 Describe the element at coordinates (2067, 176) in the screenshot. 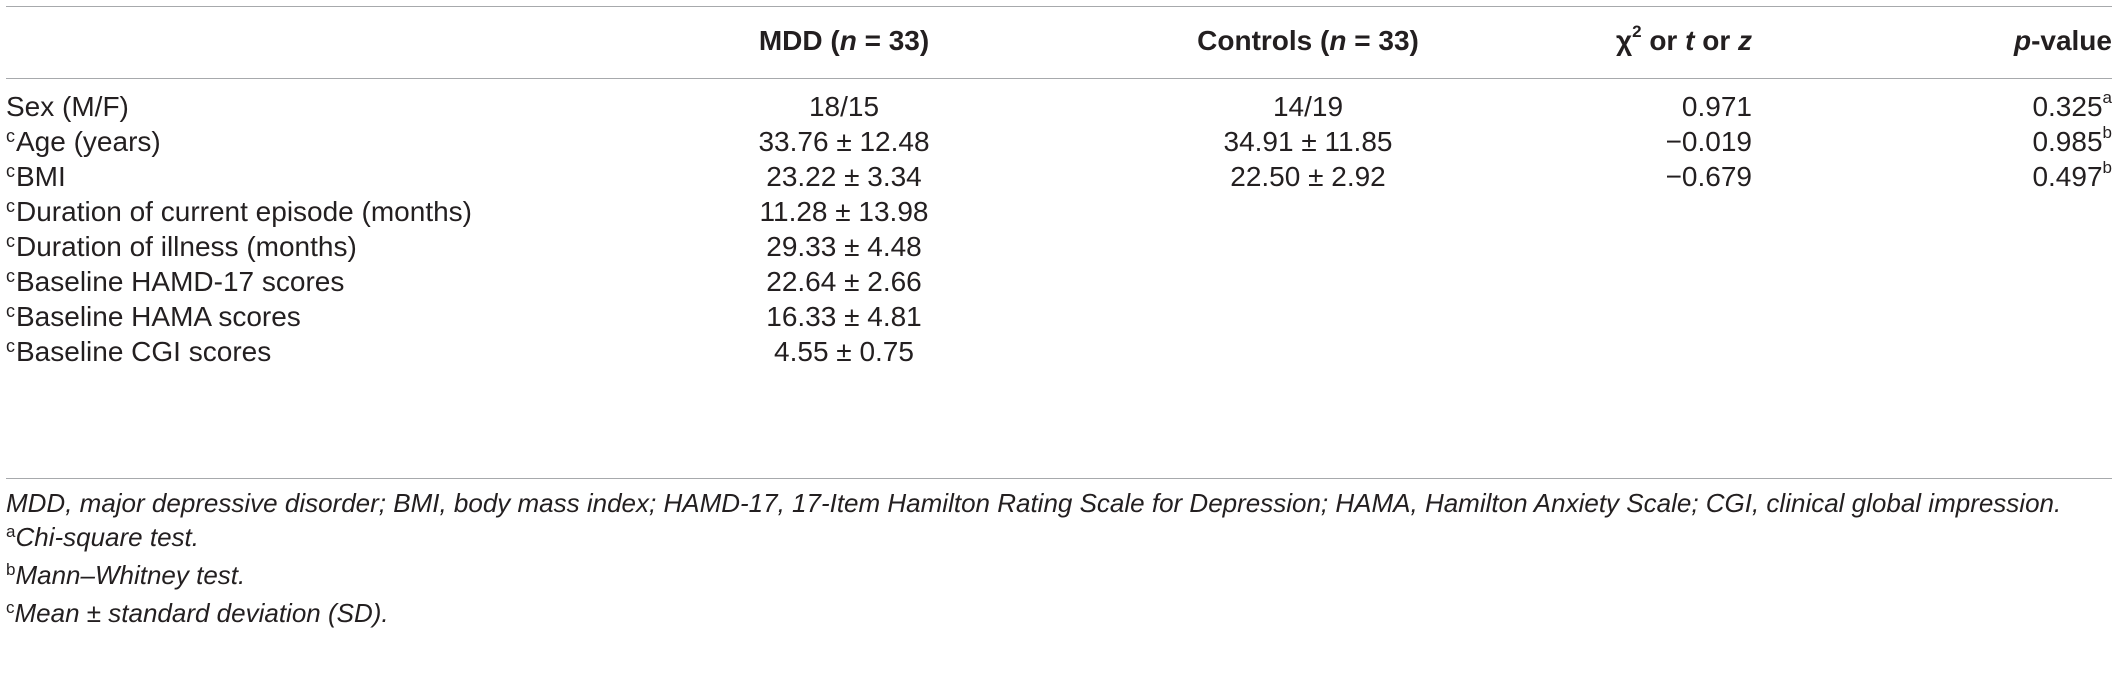

I see `p-value-text: 0.497` at that location.